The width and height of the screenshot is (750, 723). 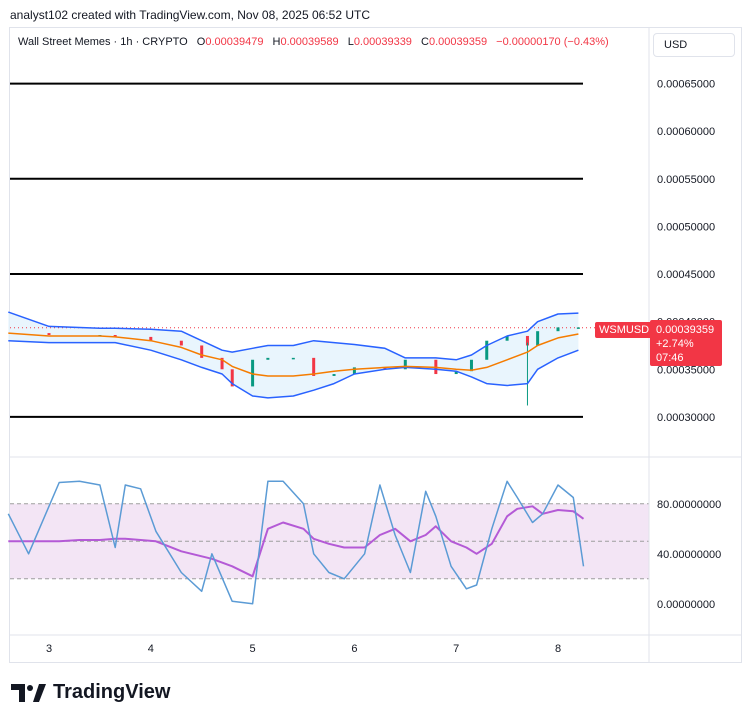 I want to click on open-value: 0.00039479, so click(x=234, y=42).